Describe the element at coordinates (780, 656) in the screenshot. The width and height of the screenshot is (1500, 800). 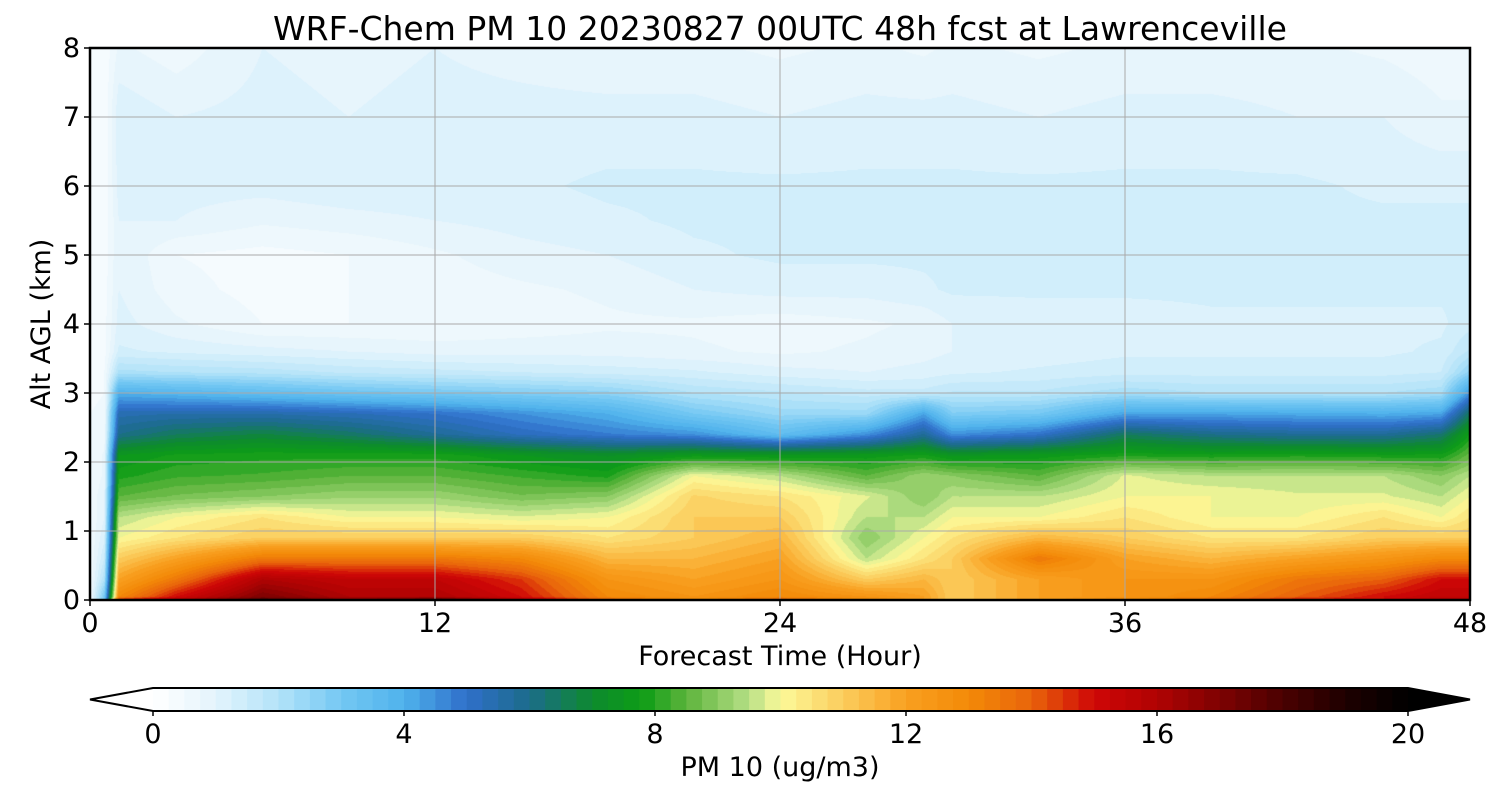
I see `x-axis-label: Forecast Time (Hour)` at that location.